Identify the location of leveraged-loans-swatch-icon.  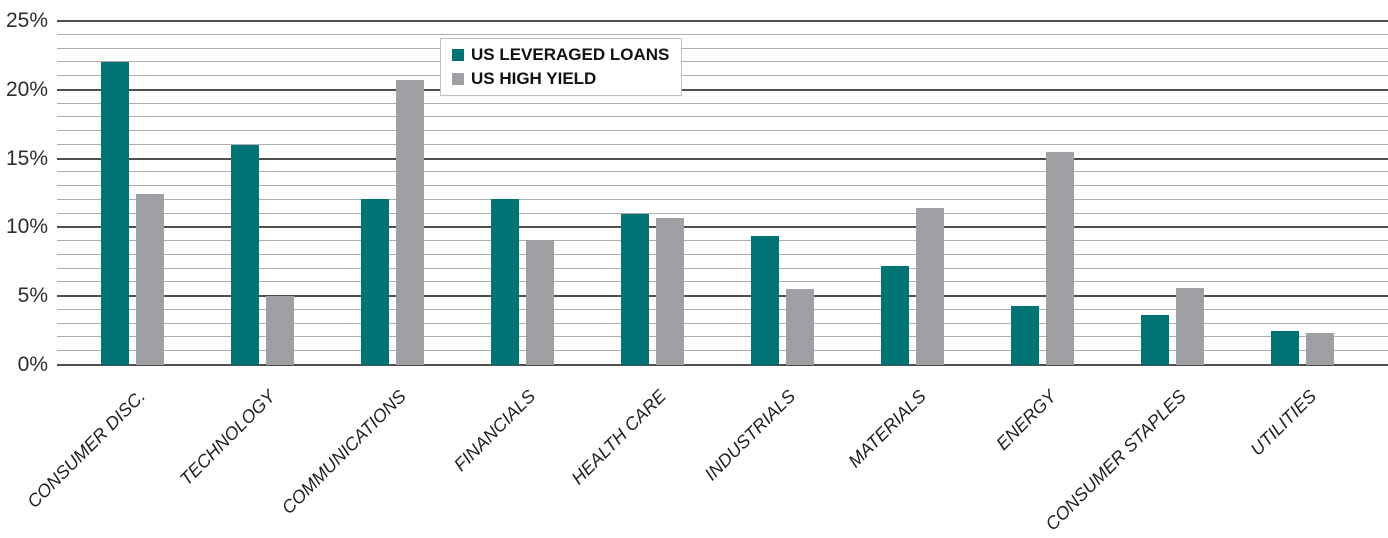
(458, 54).